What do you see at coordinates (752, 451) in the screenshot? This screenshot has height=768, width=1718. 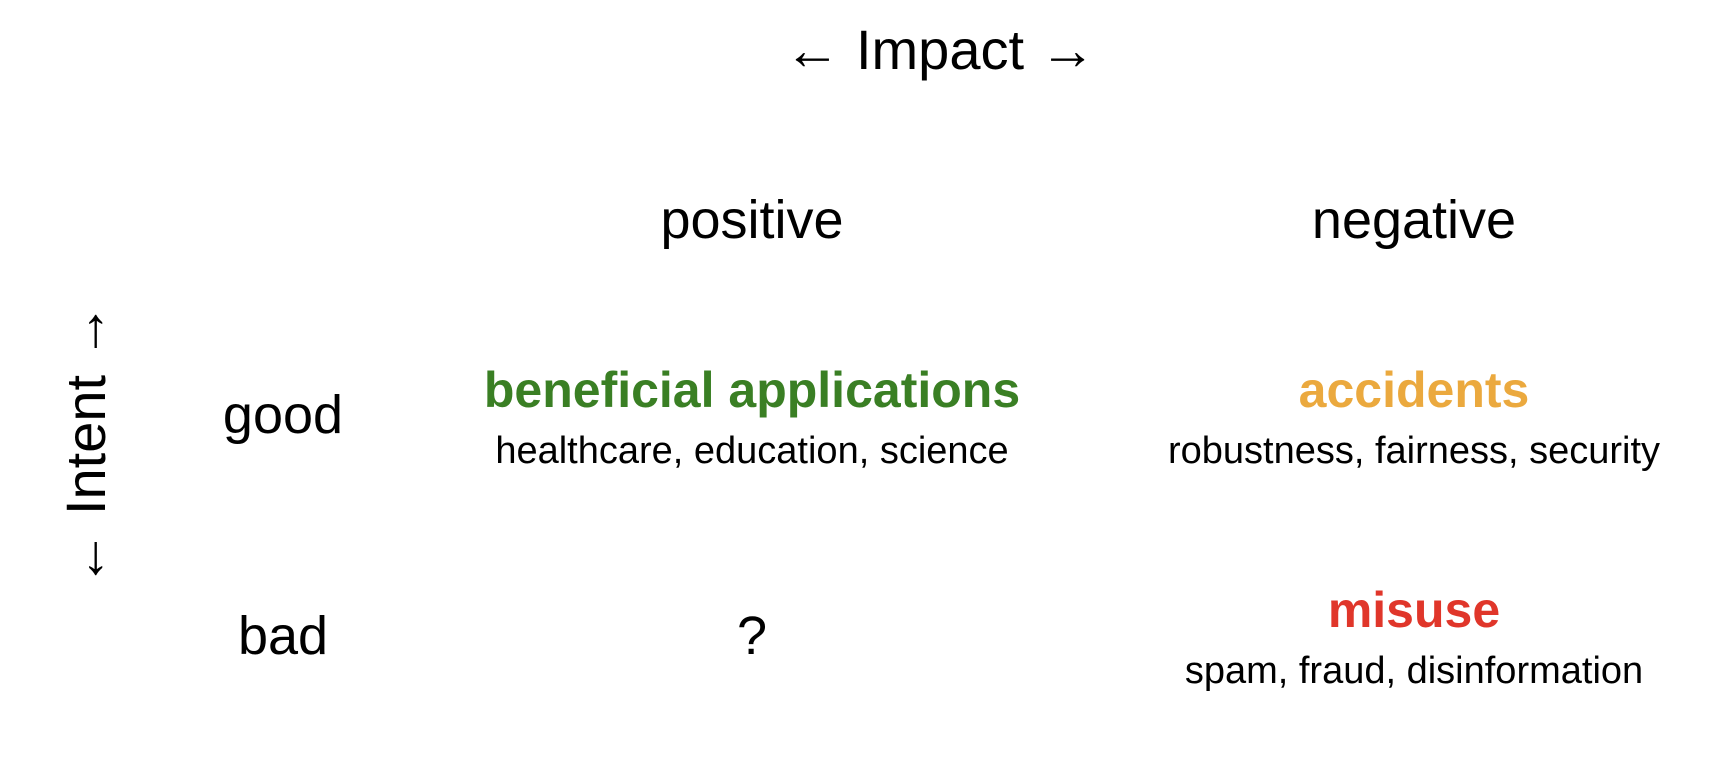 I see `cell-beneficial-applications-examples: healthcare, education, science` at bounding box center [752, 451].